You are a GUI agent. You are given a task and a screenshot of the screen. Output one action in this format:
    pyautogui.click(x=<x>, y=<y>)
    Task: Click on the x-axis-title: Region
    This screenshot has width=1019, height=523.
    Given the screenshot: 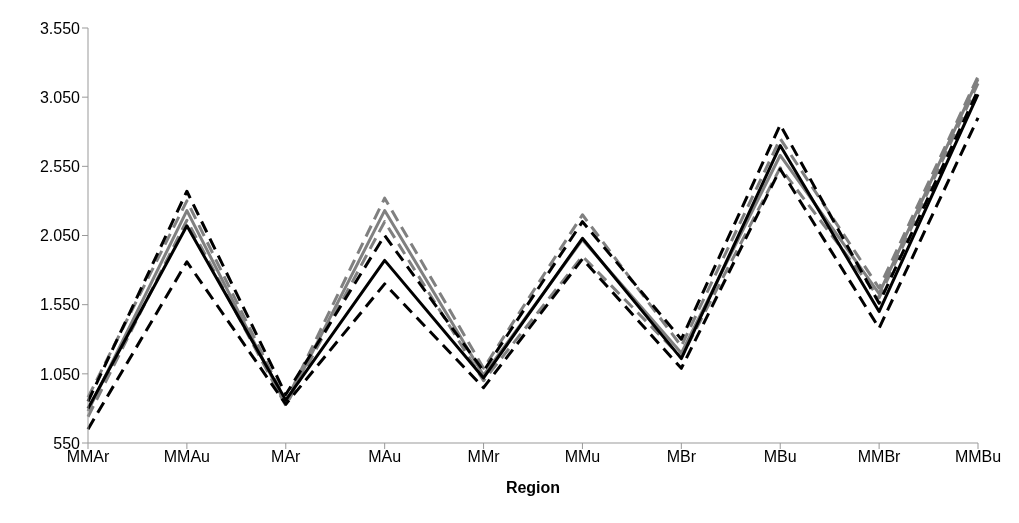 What is the action you would take?
    pyautogui.click(x=533, y=487)
    